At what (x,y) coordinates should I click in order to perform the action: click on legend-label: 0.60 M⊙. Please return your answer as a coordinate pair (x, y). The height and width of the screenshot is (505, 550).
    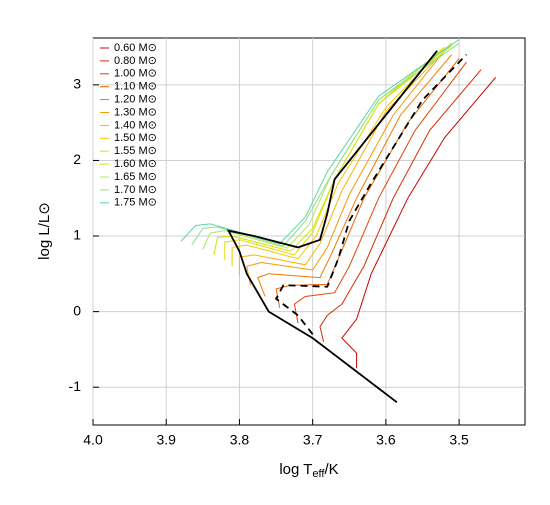
    Looking at the image, I should click on (135, 48).